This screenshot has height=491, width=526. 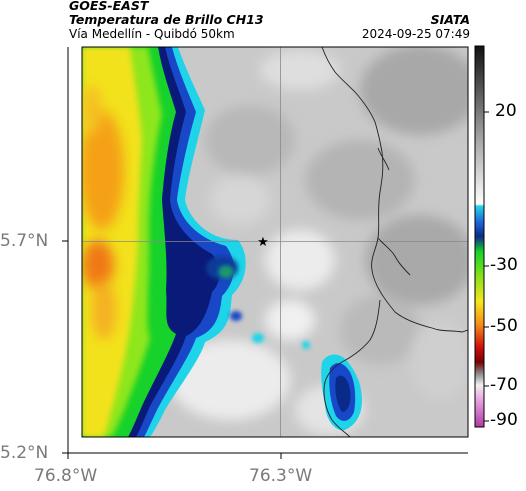 I want to click on y-tick-label: 5.2°N, so click(x=24, y=453).